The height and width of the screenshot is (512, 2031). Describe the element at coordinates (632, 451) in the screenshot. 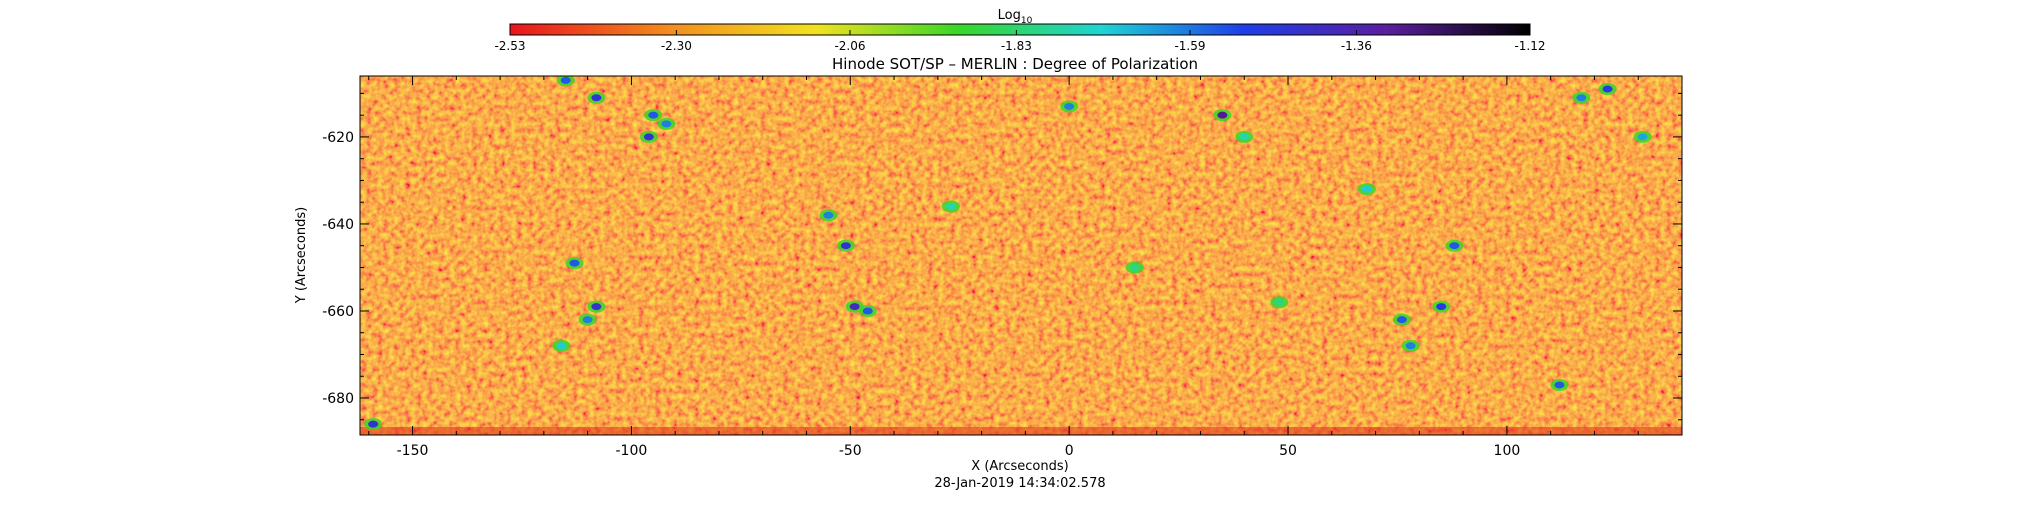

I see `x-tick-label: -100` at that location.